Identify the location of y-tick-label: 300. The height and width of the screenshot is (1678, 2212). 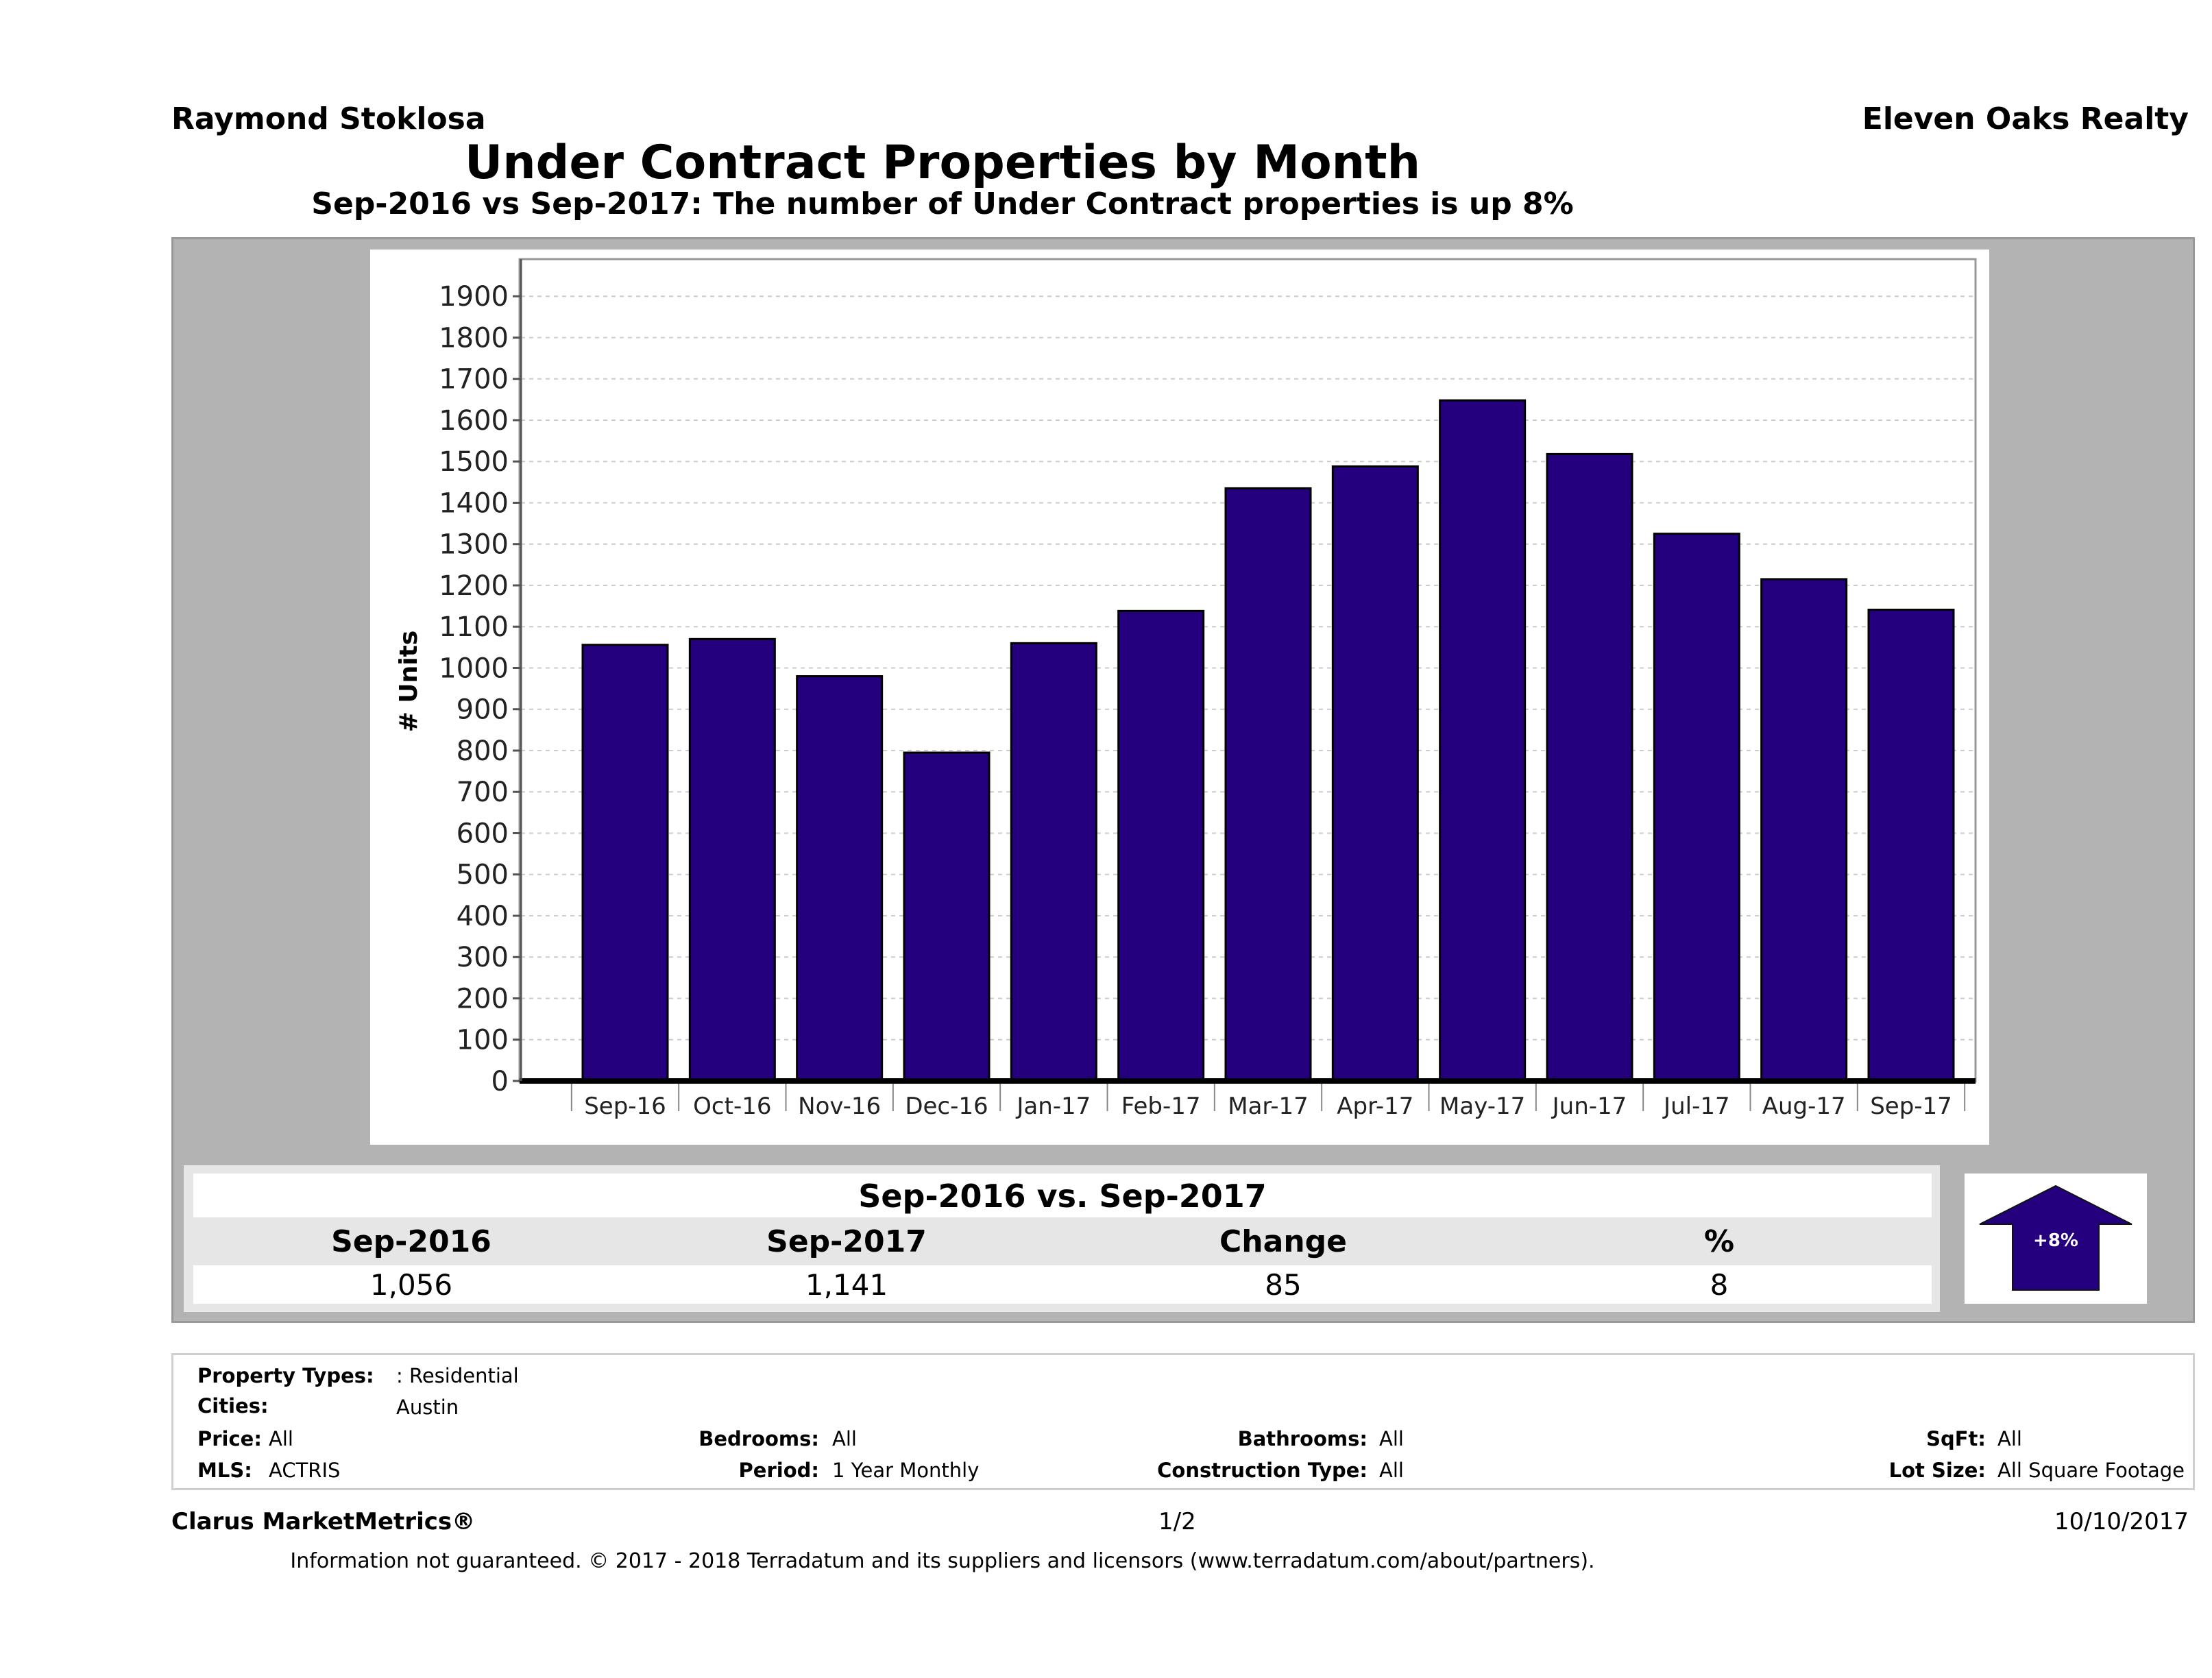
(483, 958).